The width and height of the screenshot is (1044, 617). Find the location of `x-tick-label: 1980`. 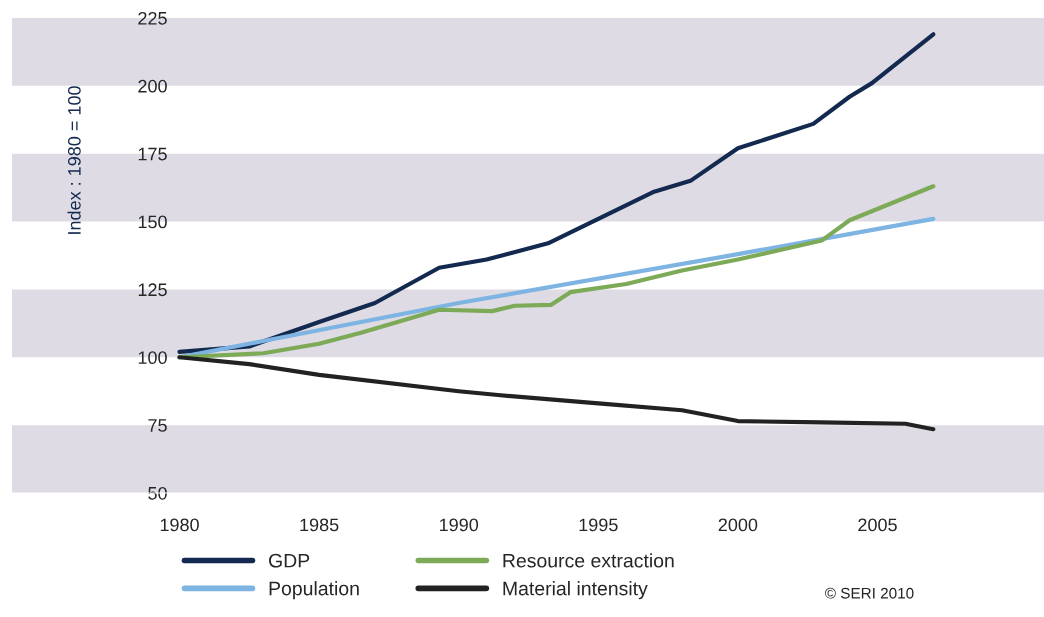

x-tick-label: 1980 is located at coordinates (179, 525).